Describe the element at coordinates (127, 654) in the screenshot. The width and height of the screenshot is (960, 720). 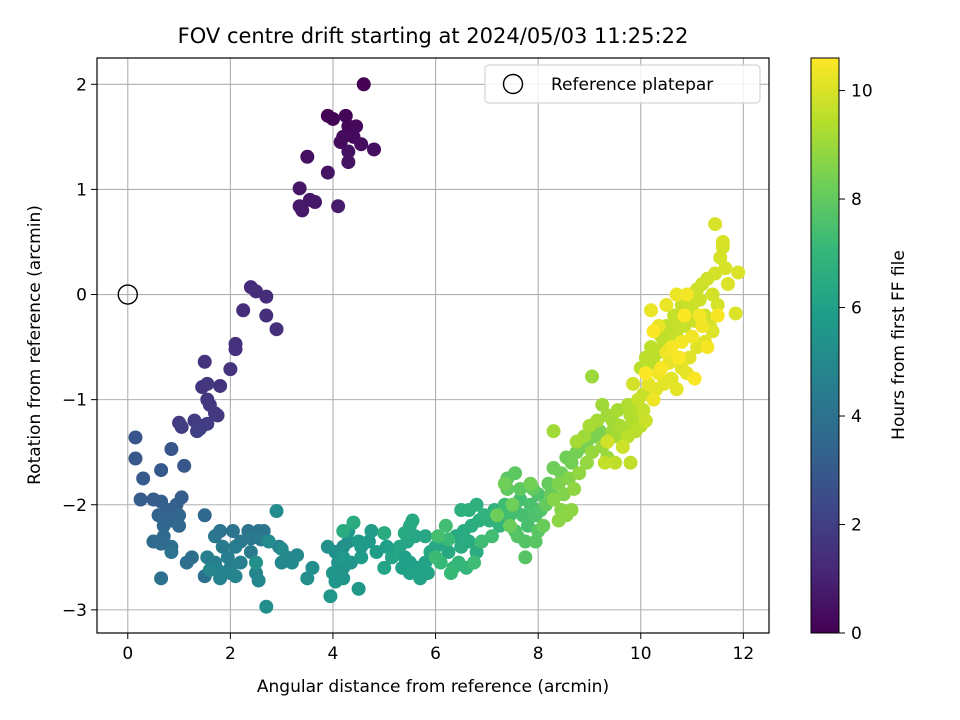
I see `x-tick-label: 0` at that location.